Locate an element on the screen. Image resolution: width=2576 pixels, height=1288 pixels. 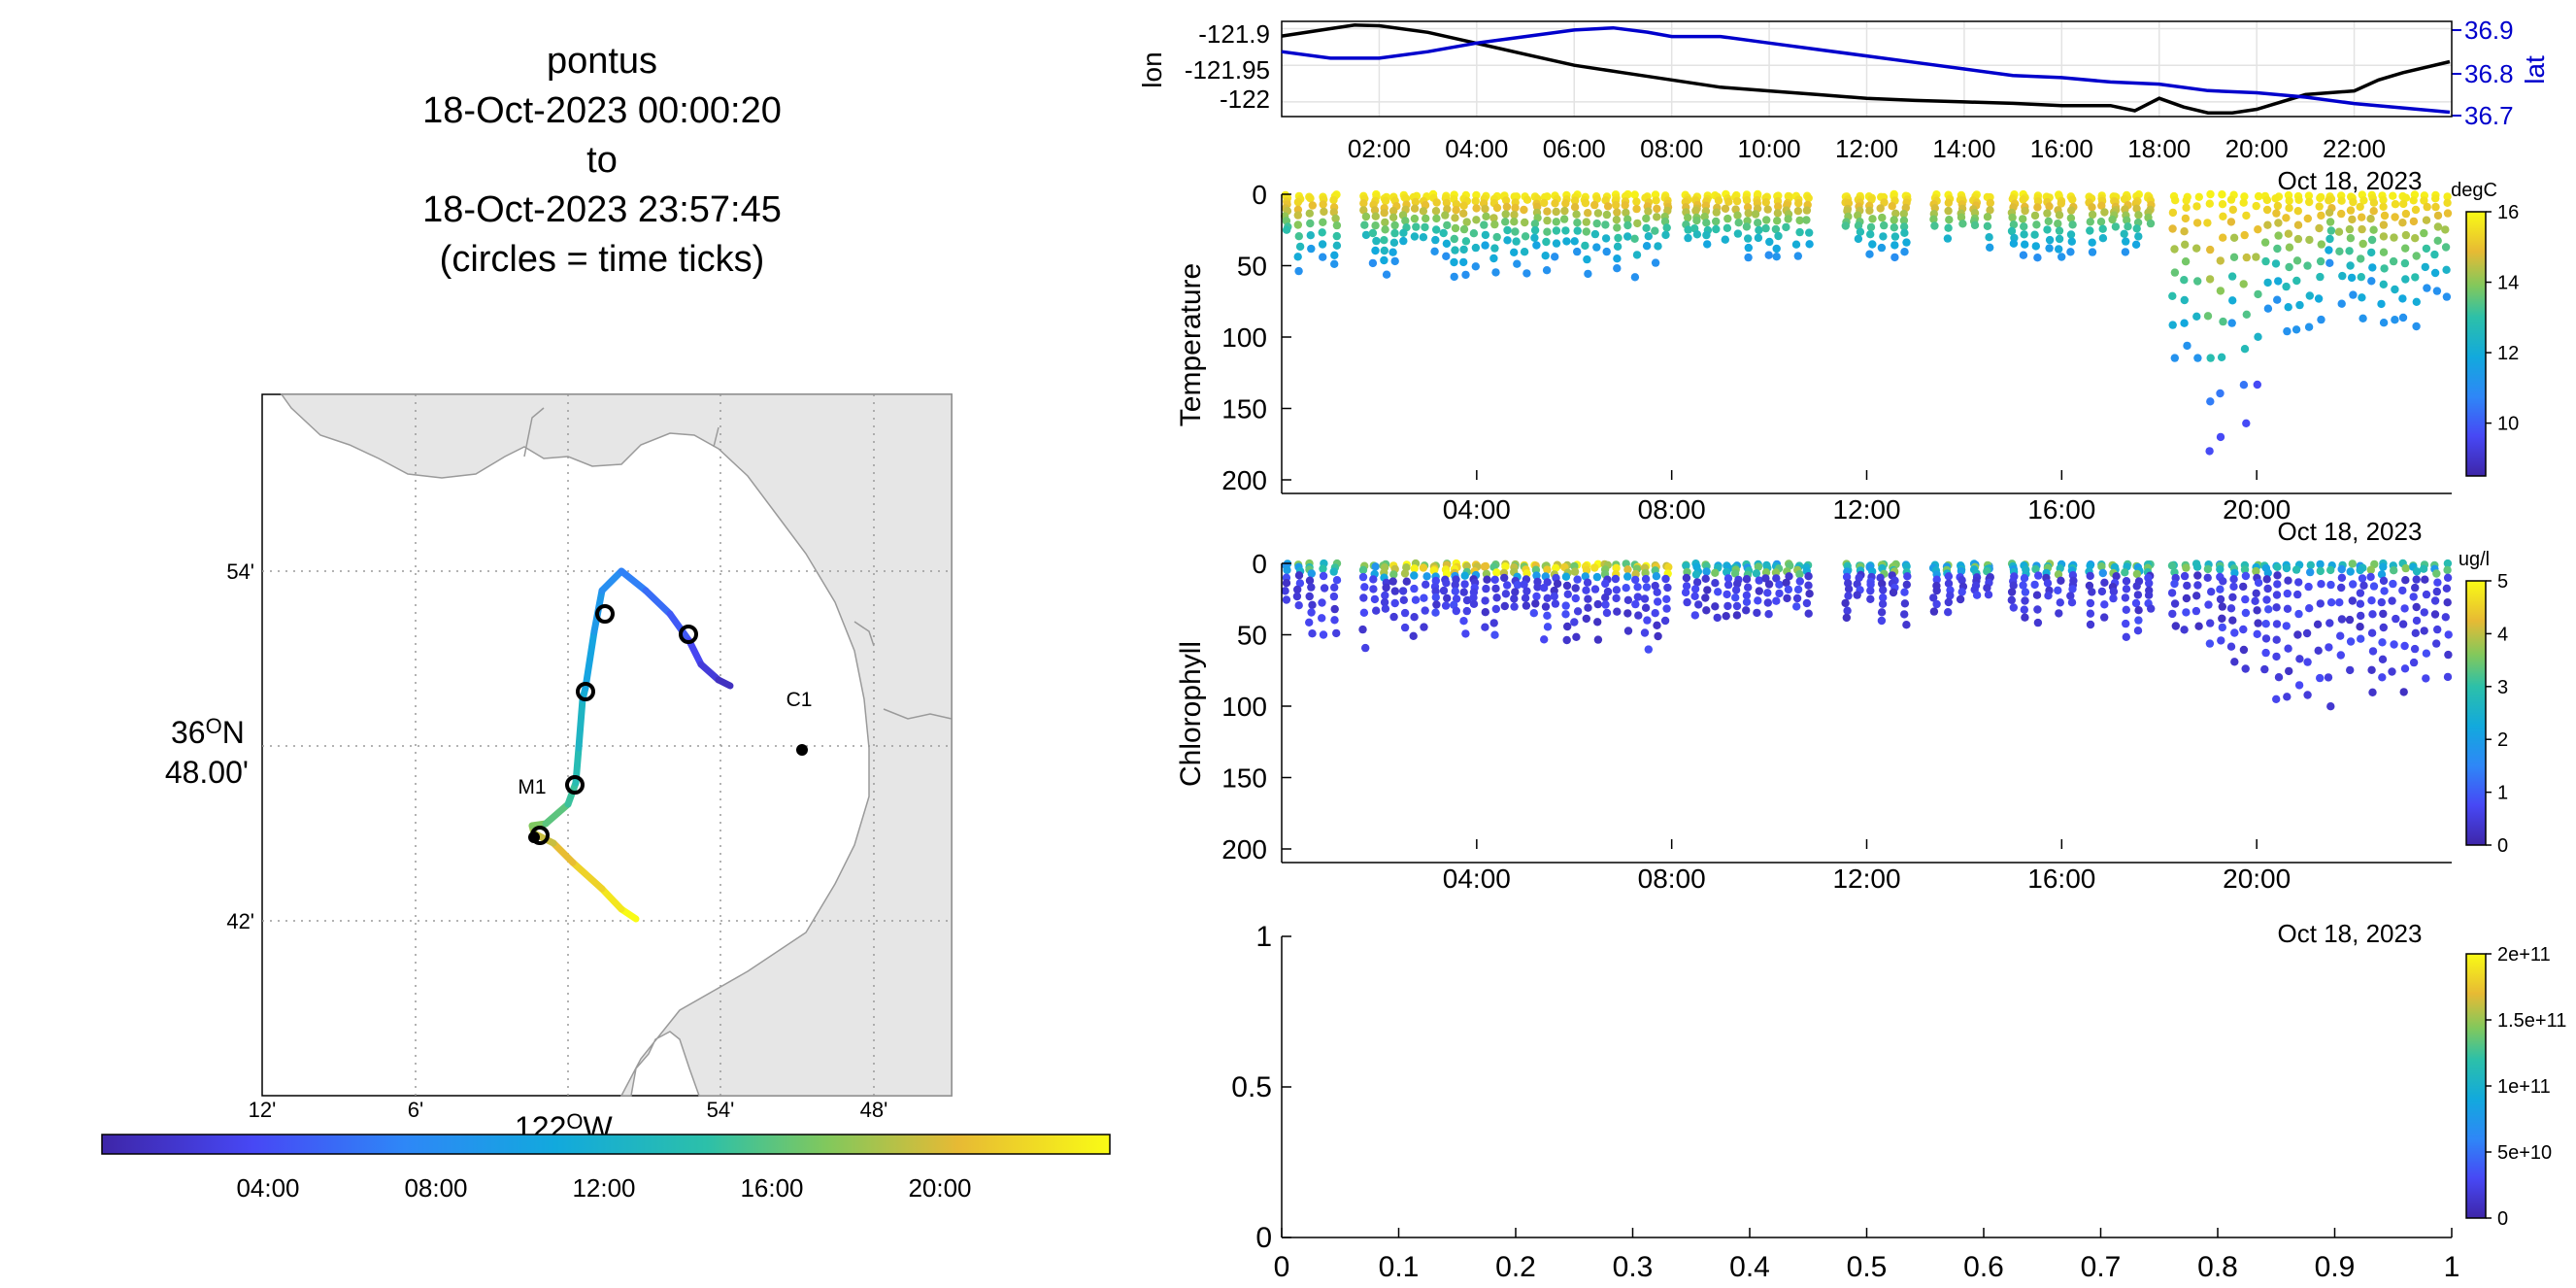
lon-degree-mark: O is located at coordinates (574, 1121).